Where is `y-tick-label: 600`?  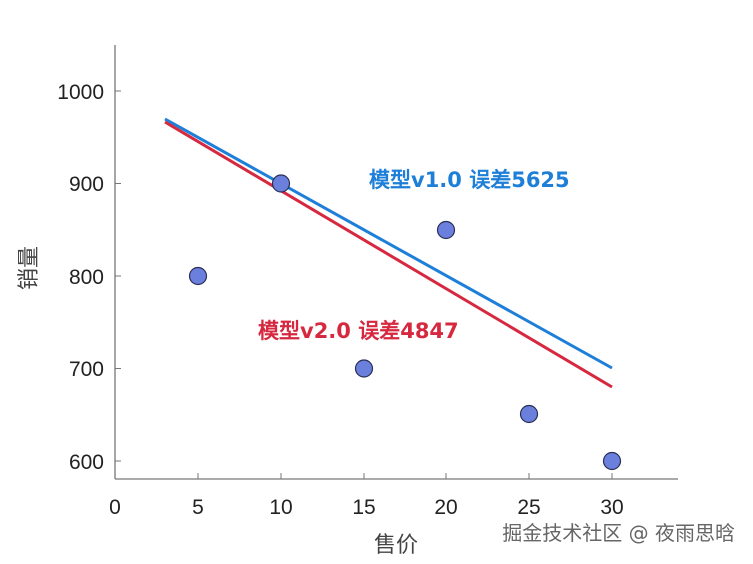 y-tick-label: 600 is located at coordinates (86, 462).